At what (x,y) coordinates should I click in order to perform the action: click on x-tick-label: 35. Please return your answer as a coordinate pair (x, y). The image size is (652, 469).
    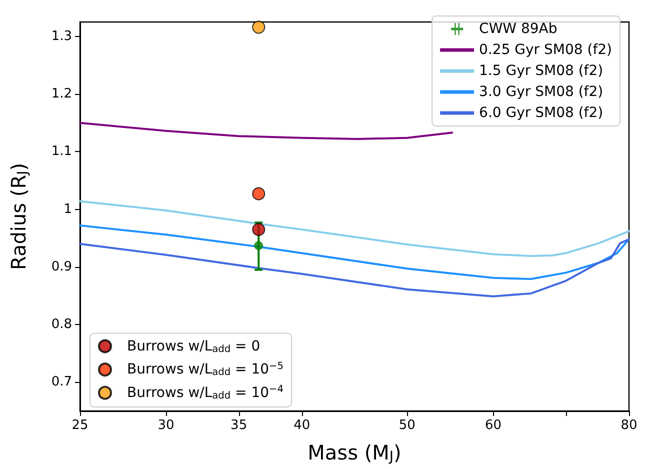
    Looking at the image, I should click on (239, 425).